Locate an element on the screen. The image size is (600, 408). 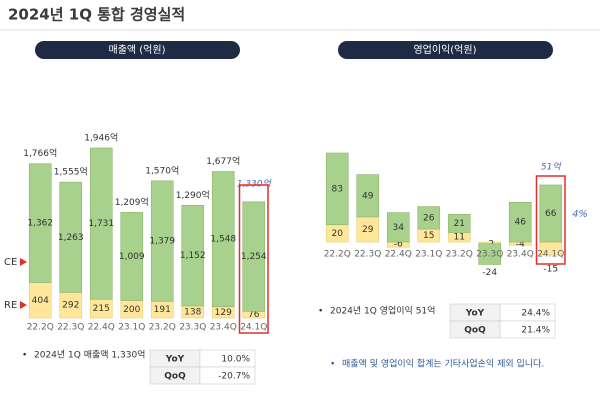
value-label: 138 is located at coordinates (192, 312).